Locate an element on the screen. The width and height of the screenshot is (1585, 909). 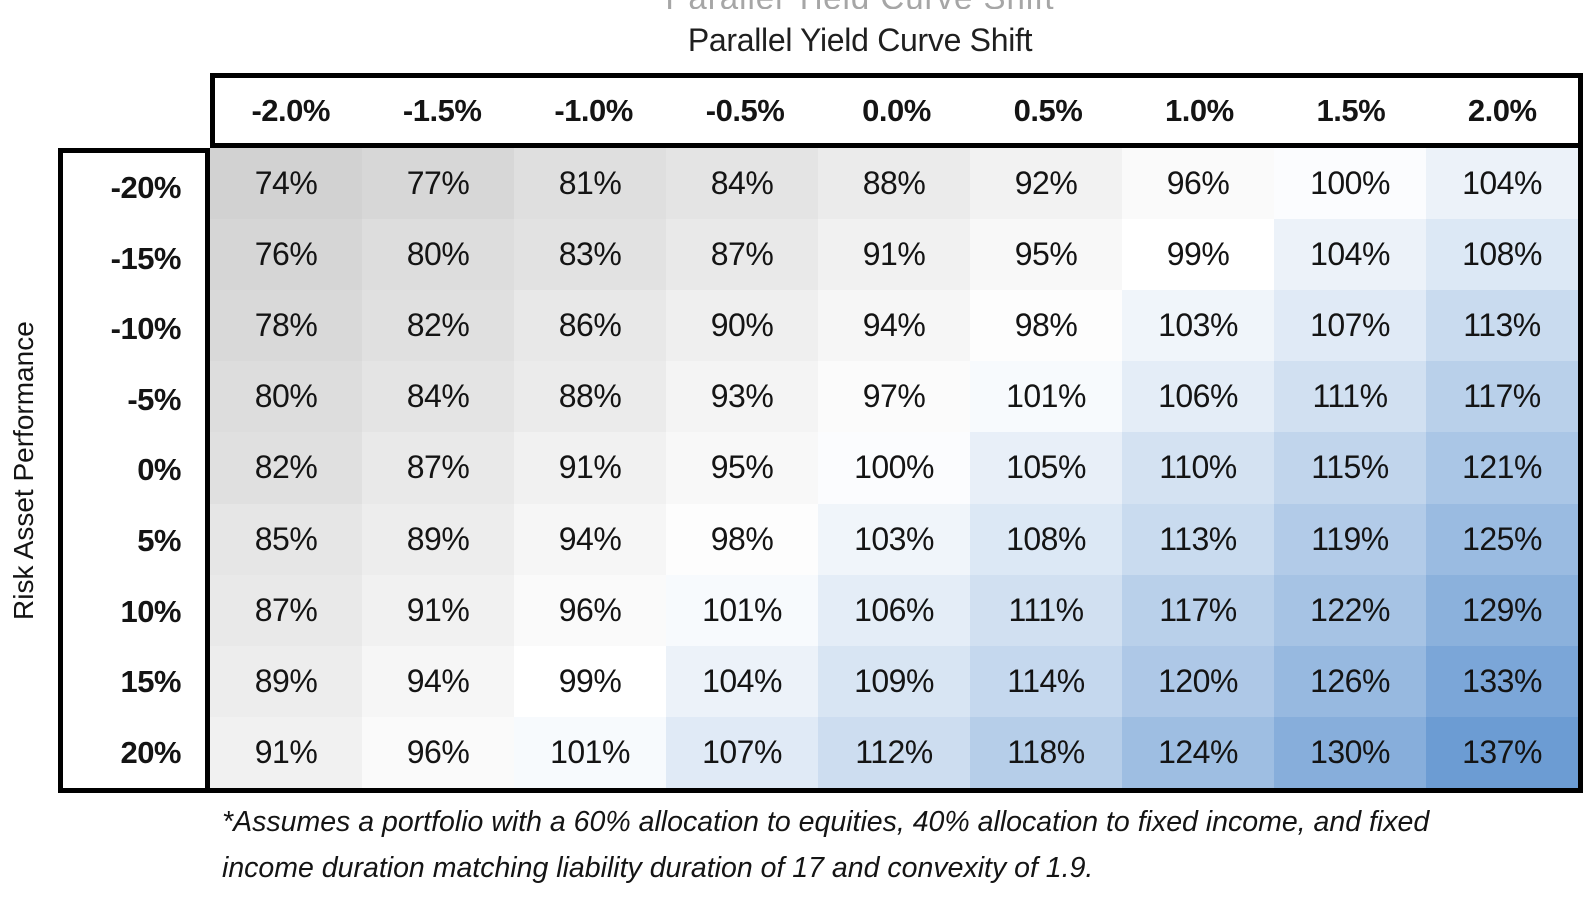
column-header: 0.0% is located at coordinates (896, 110).